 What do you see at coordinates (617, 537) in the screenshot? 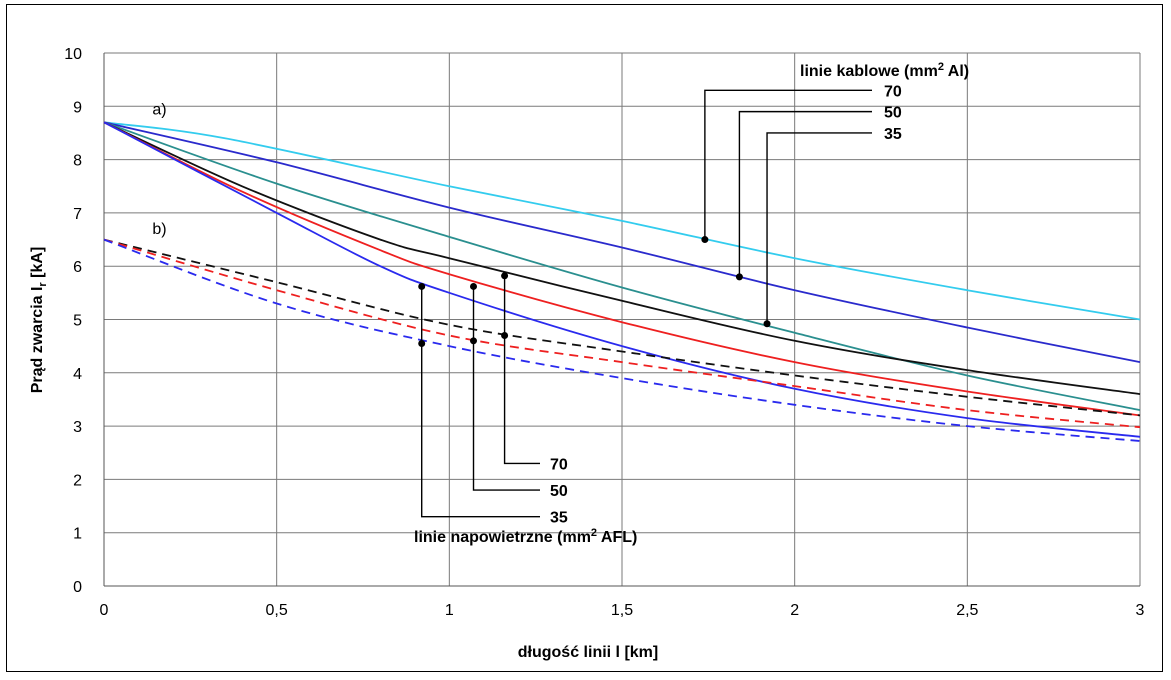
I see `overhead-legend-title-tail: AFL)` at bounding box center [617, 537].